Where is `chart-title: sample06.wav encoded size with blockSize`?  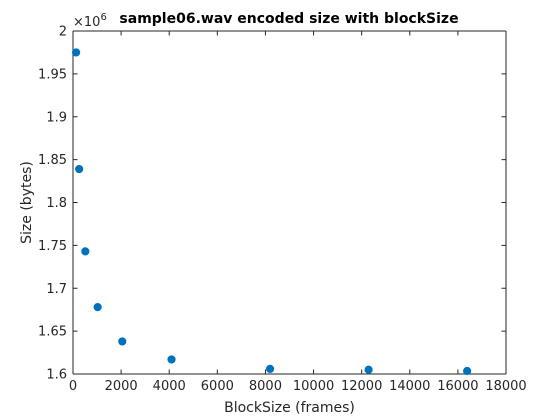 chart-title: sample06.wav encoded size with blockSize is located at coordinates (288, 19).